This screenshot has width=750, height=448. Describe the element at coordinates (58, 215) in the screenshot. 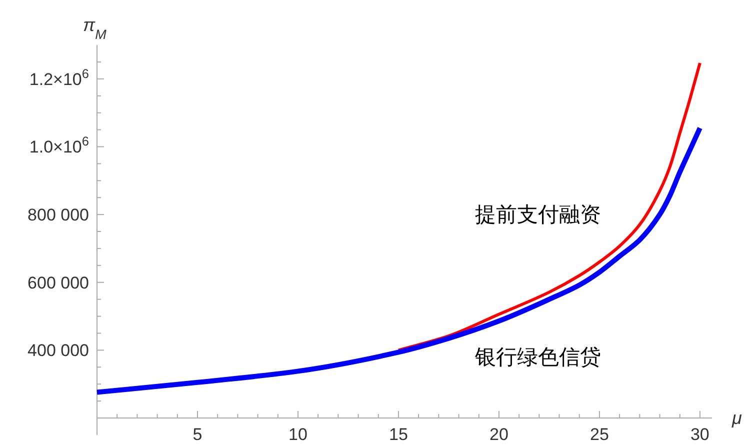

I see `y-tick-label: 800 000` at that location.